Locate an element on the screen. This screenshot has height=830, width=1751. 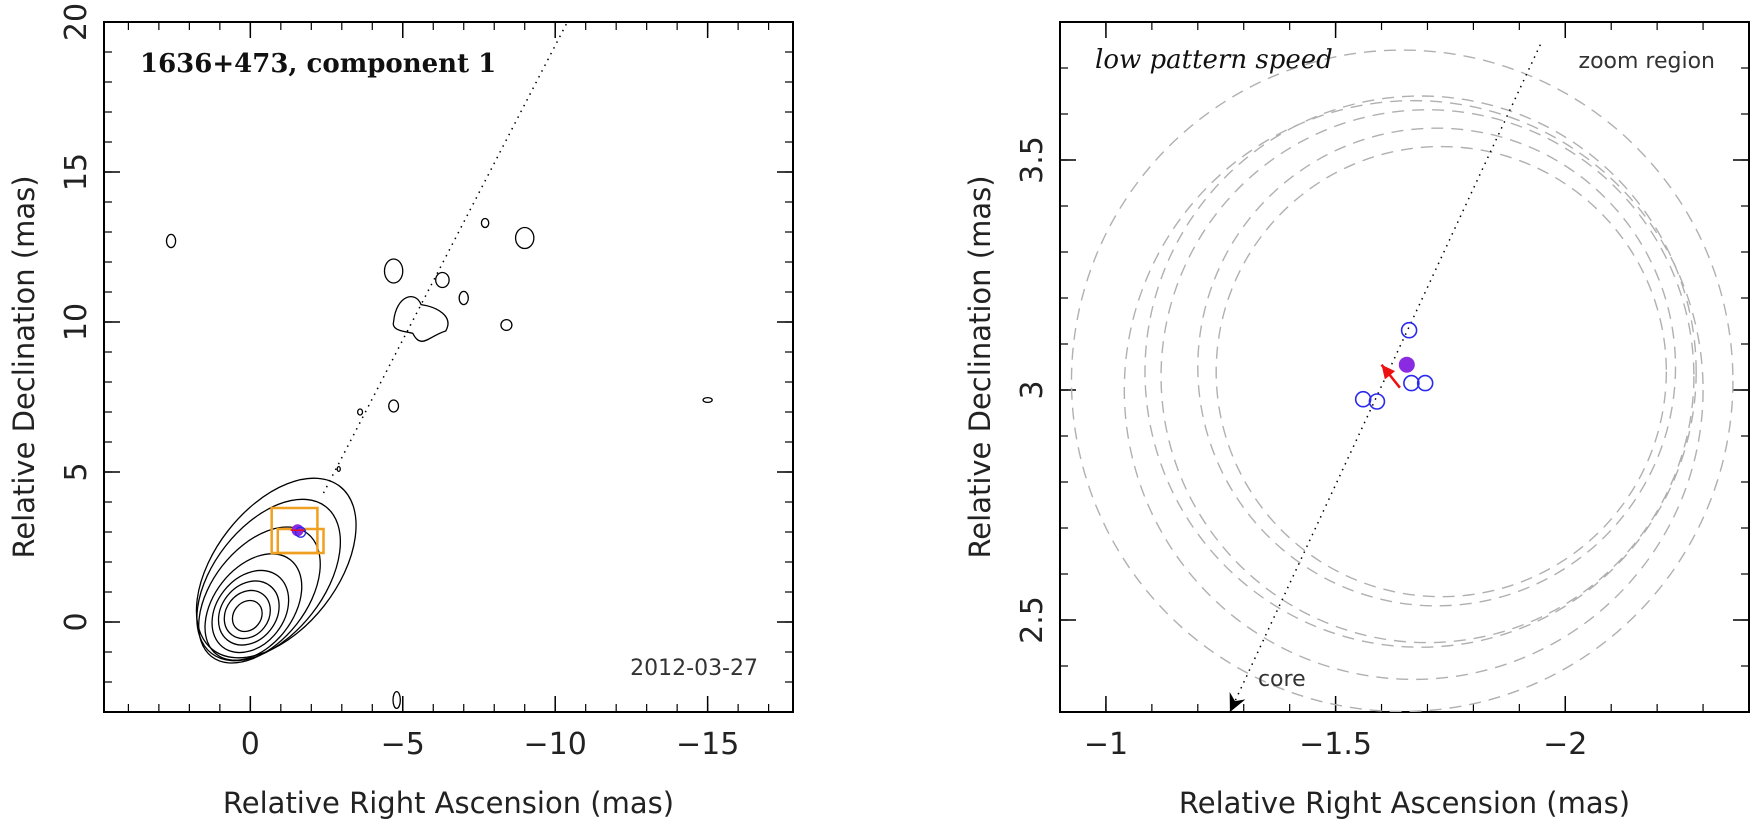
y-tick-label: 20 is located at coordinates (76, 22).